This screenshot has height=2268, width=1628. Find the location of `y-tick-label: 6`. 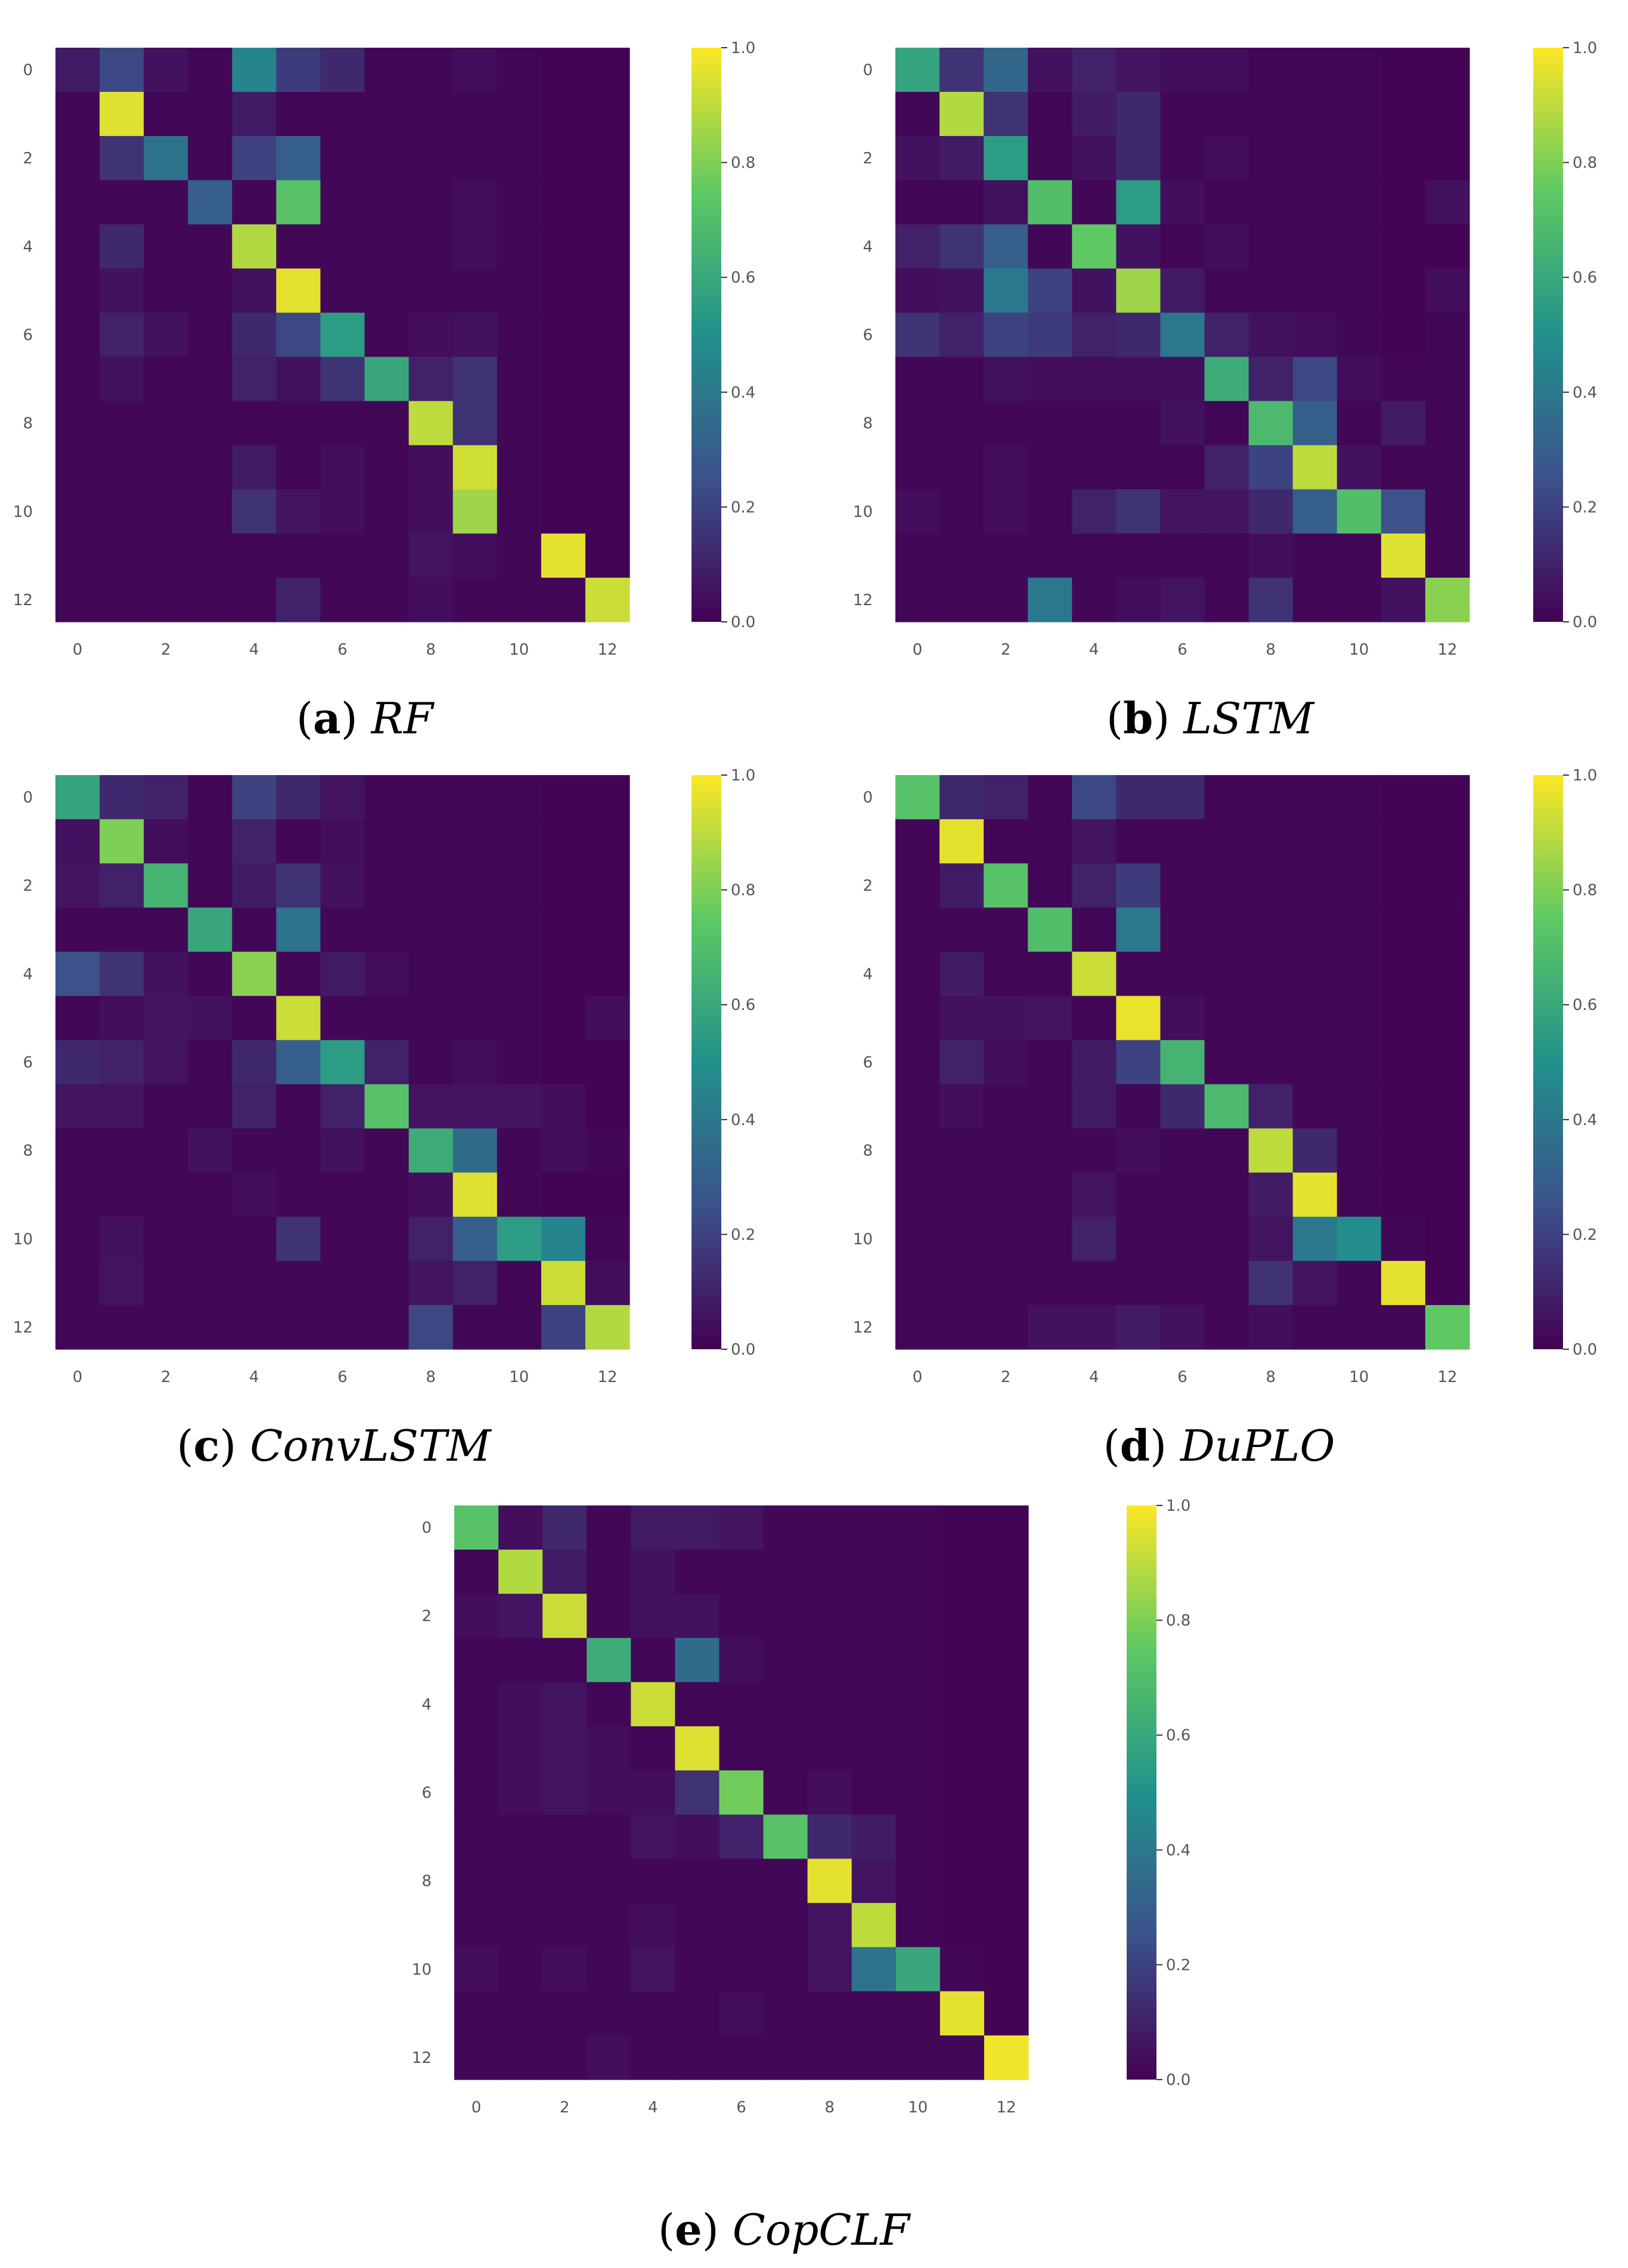

y-tick-label: 6 is located at coordinates (868, 1063).